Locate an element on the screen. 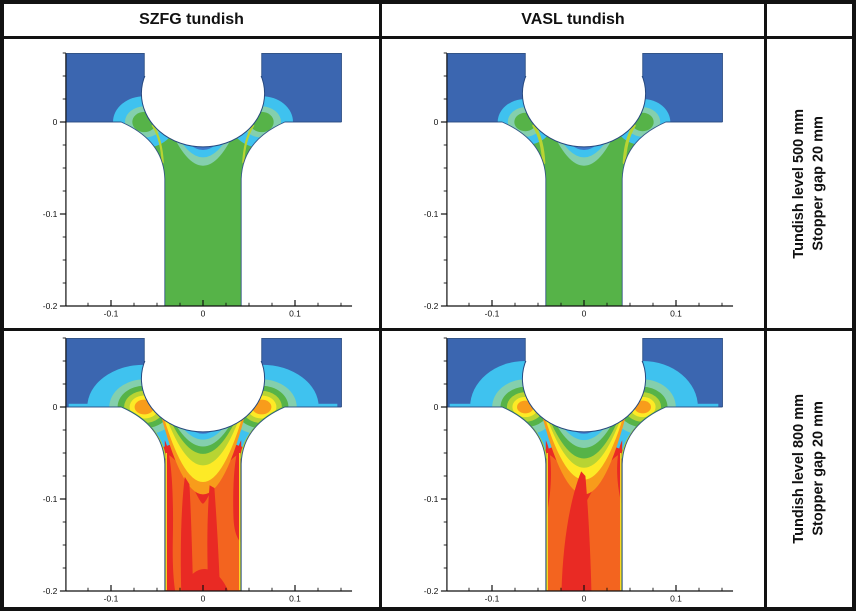  row-label-cell-800: Tundish level 800 mm Stopper gap 20 mm is located at coordinates (809, 469).